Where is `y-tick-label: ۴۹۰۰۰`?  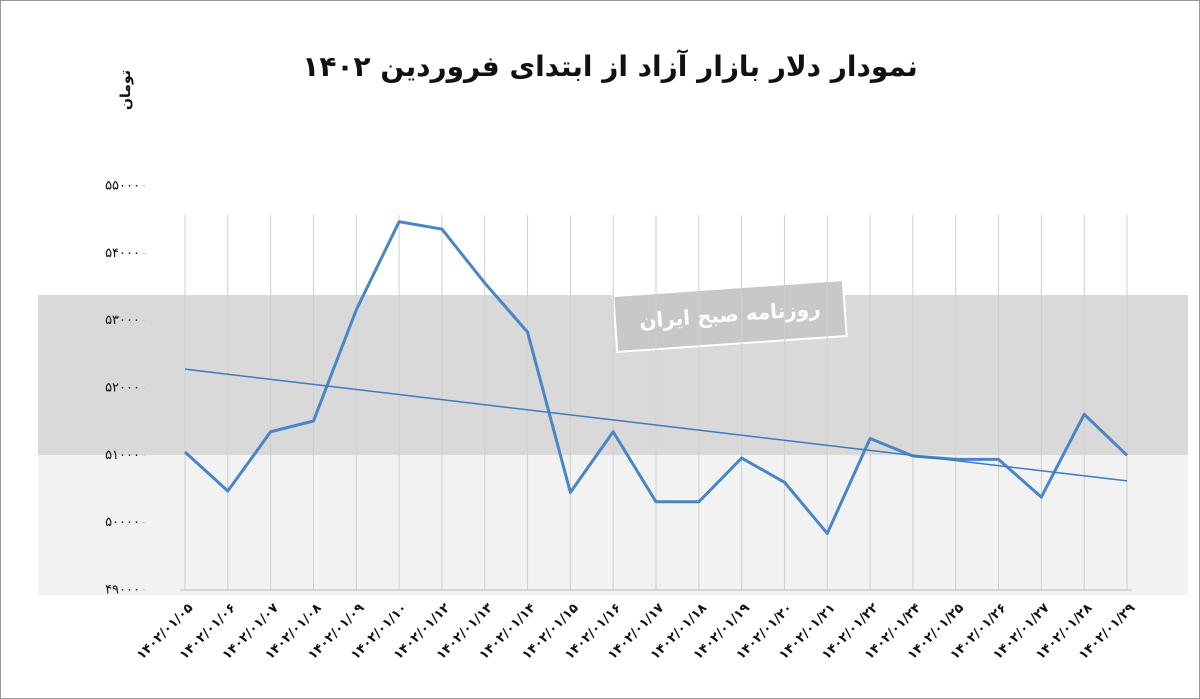
y-tick-label: ۴۹۰۰۰ is located at coordinates (122, 590).